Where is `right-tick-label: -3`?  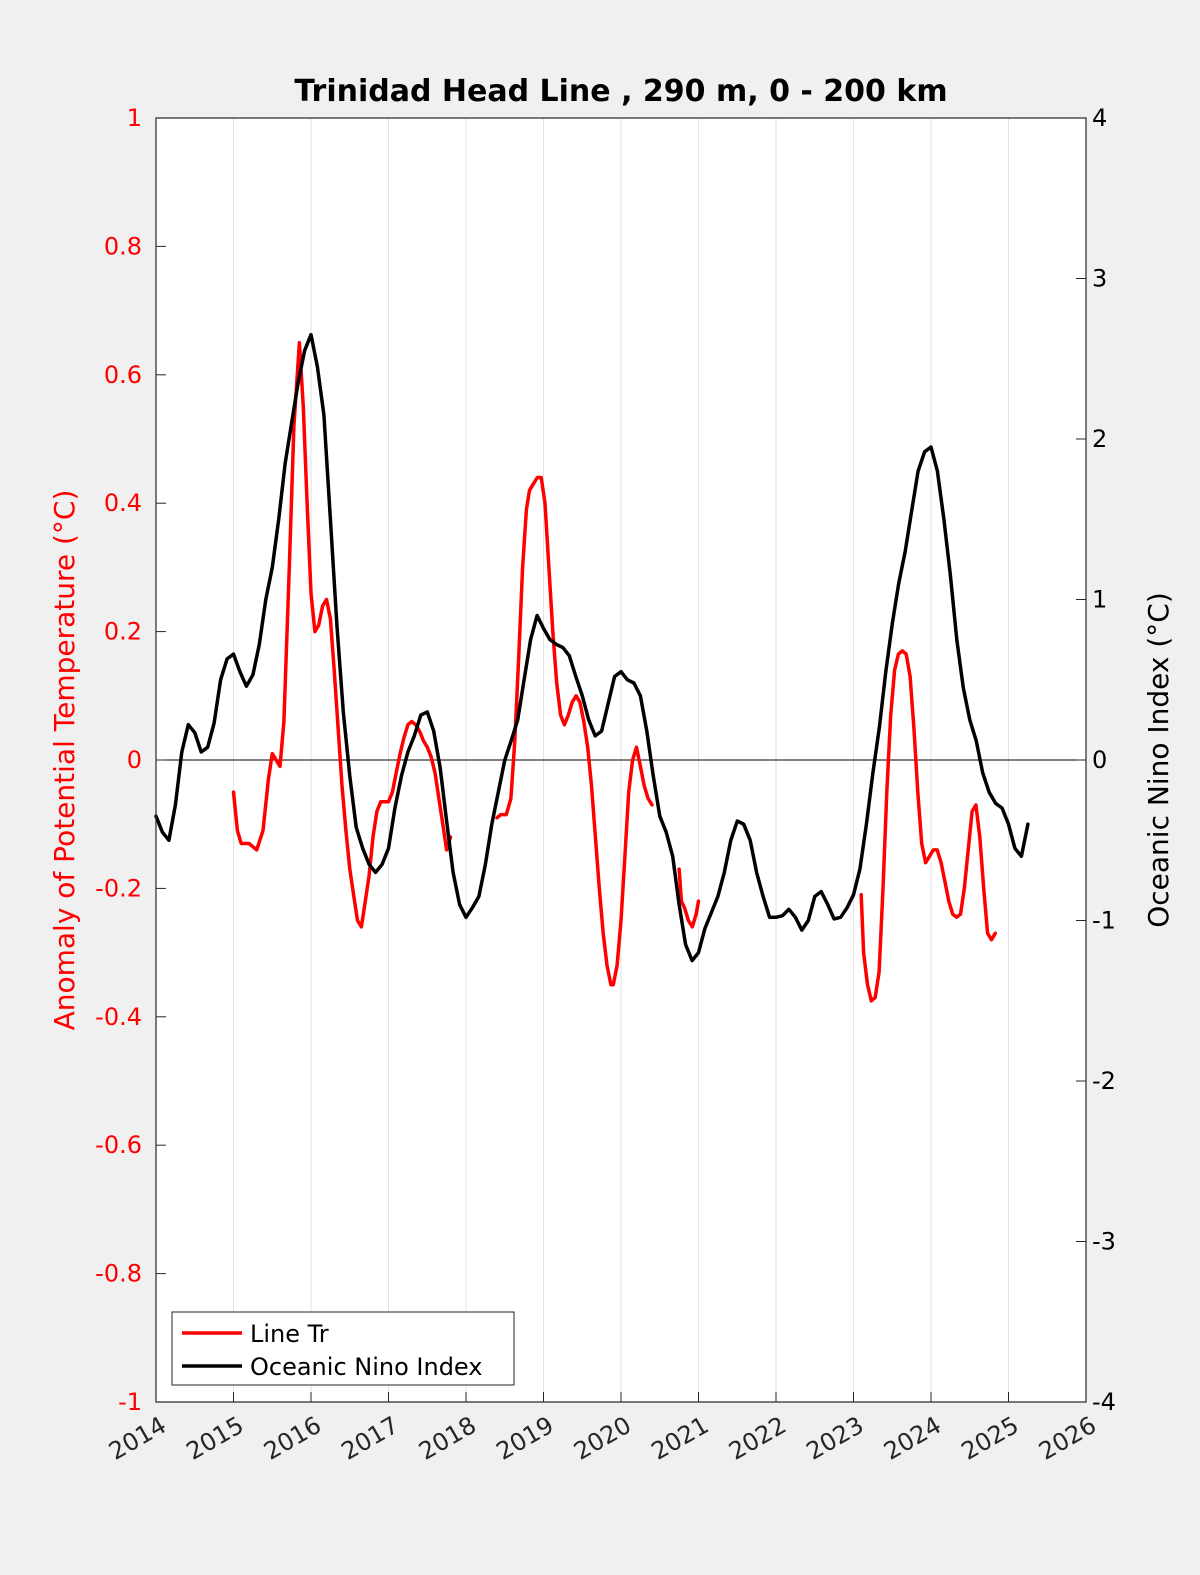 right-tick-label: -3 is located at coordinates (1104, 1242).